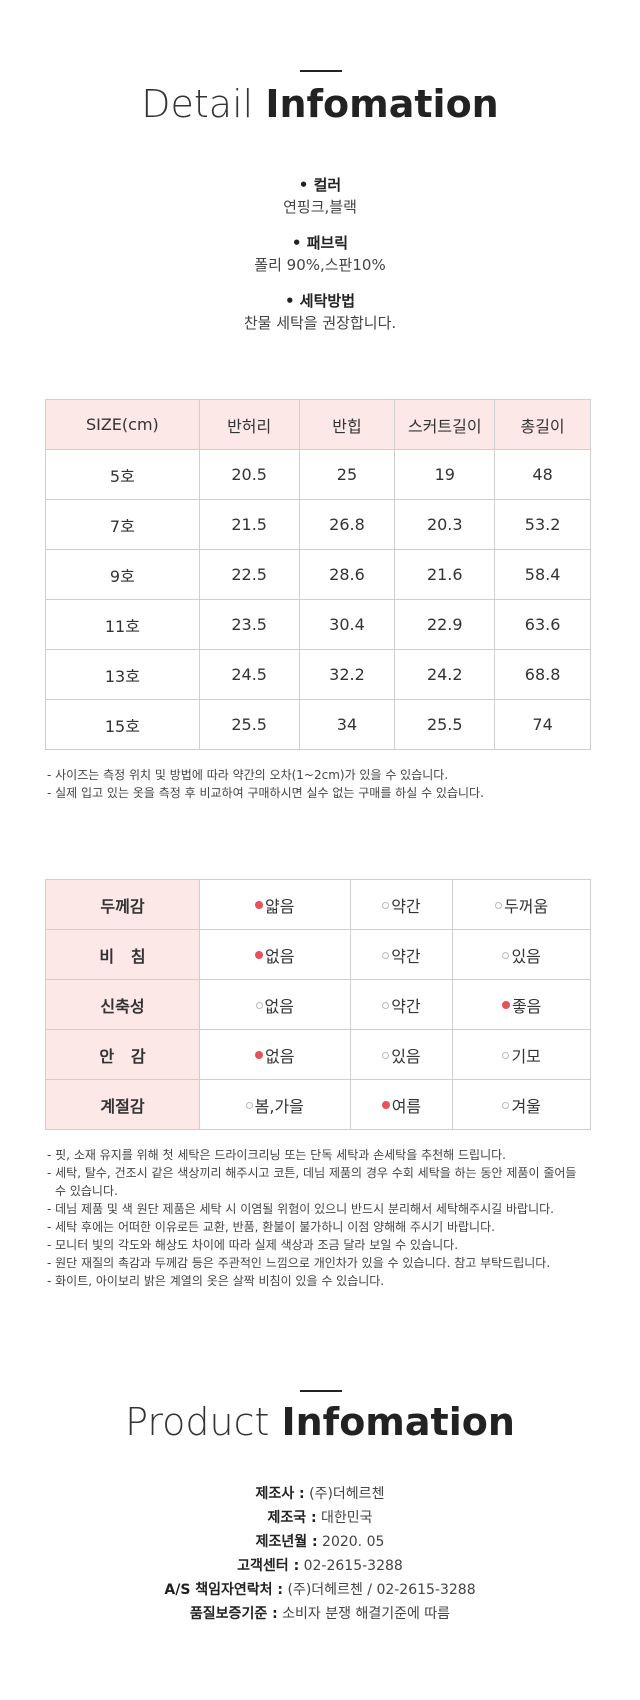  Describe the element at coordinates (249, 474) in the screenshot. I see `table-cell: 20.5` at that location.